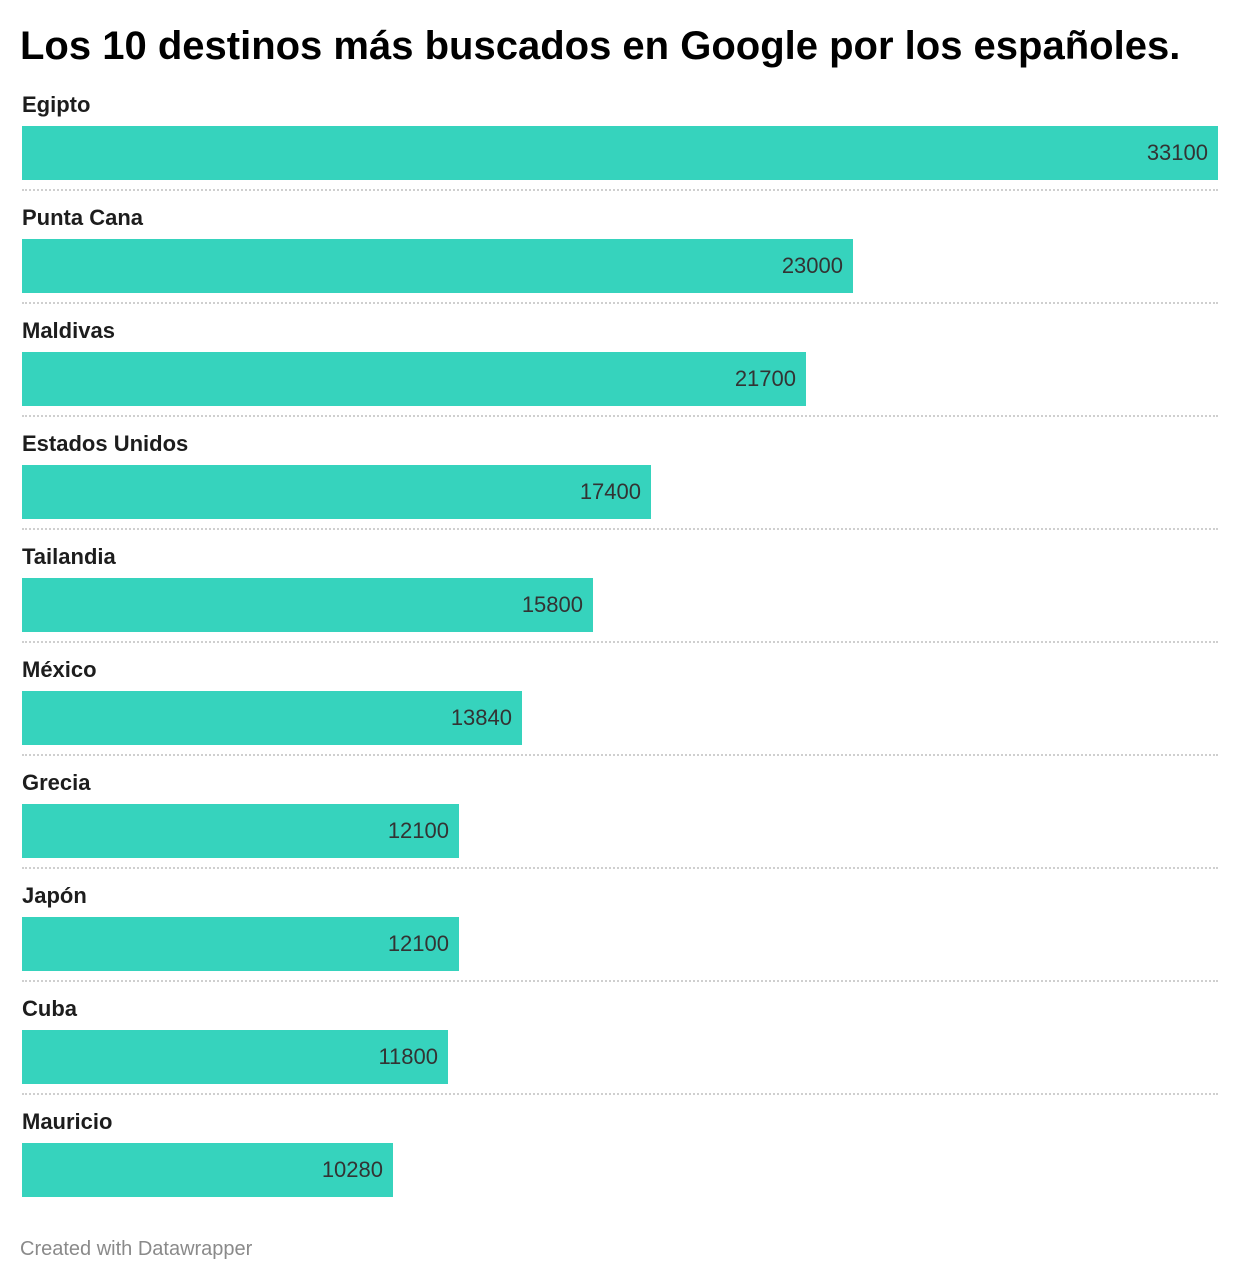 This screenshot has width=1240, height=1282. Describe the element at coordinates (54, 895) in the screenshot. I see `category-label: Japón` at that location.